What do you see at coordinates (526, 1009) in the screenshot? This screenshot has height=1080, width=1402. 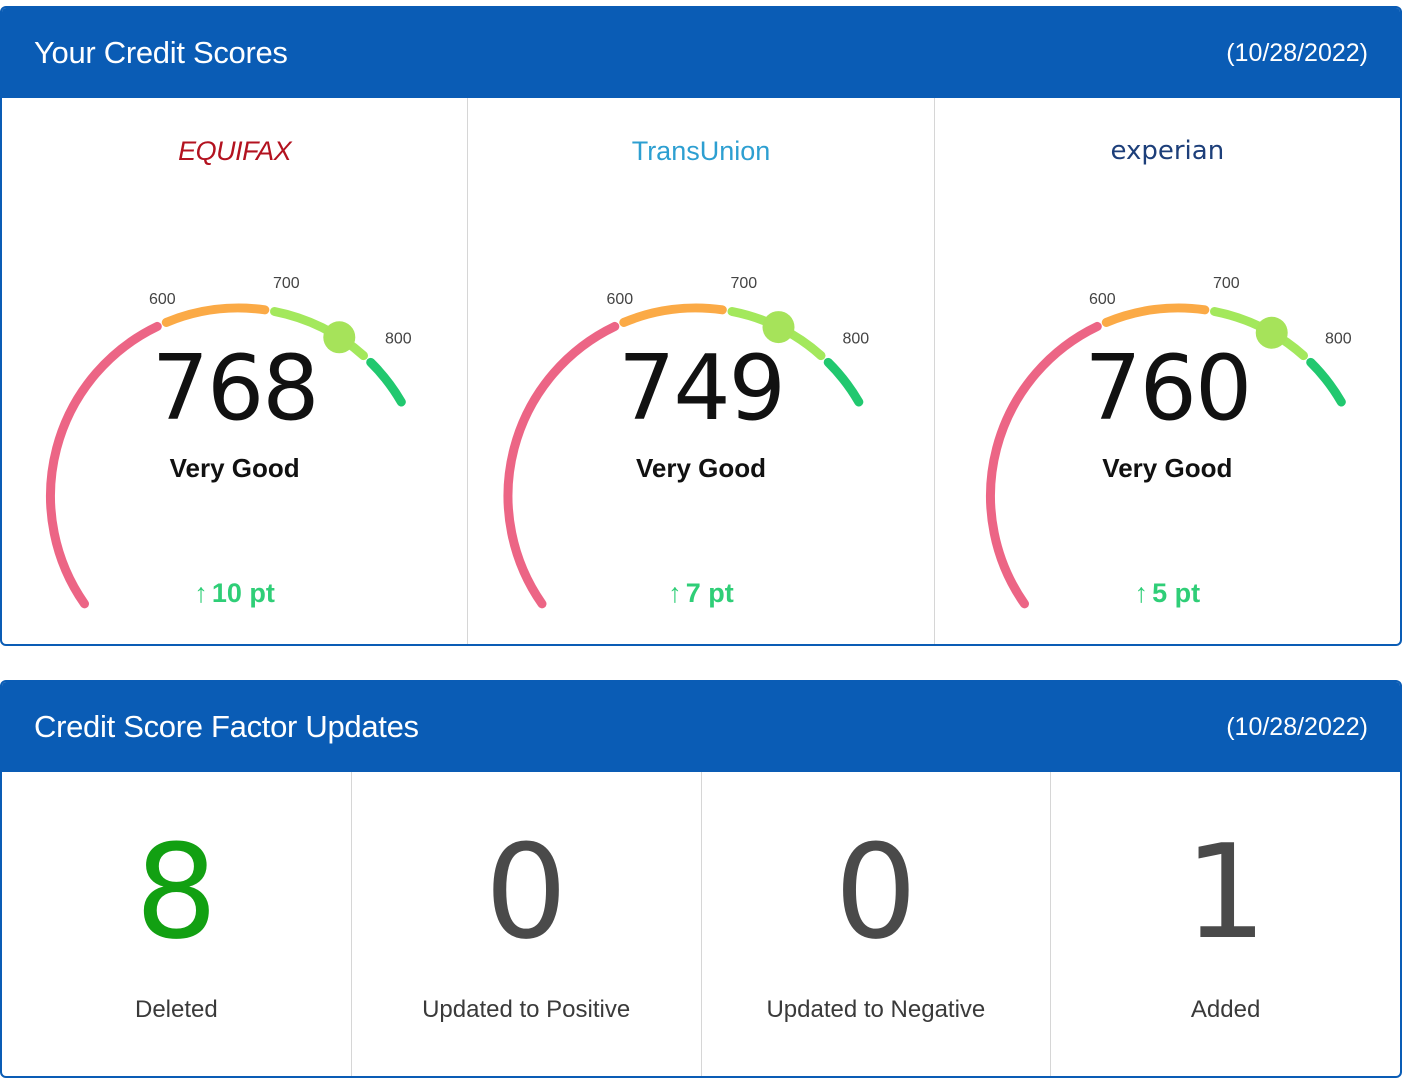 I see `factor-label: Updated to Positive` at bounding box center [526, 1009].